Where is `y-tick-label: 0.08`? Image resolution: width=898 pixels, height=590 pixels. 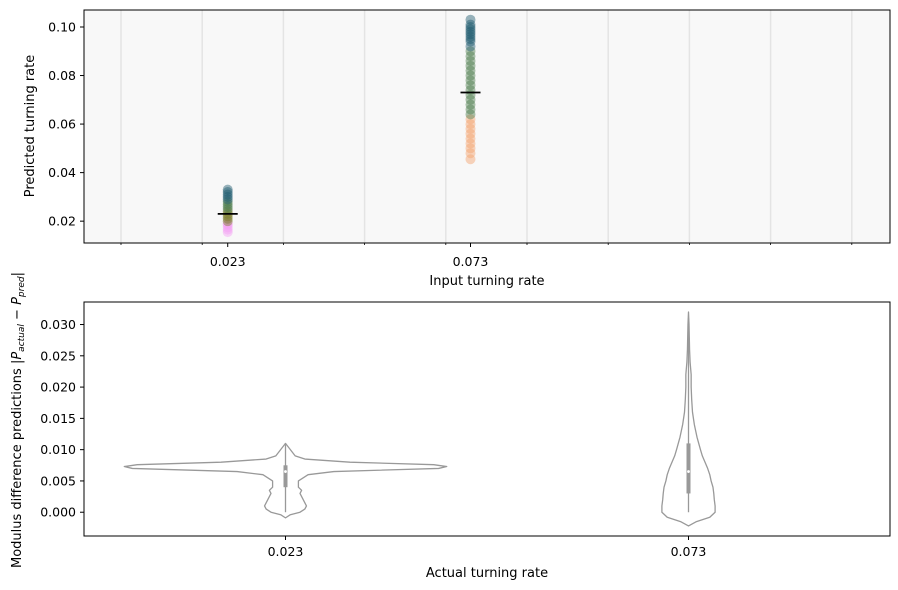
y-tick-label: 0.08 is located at coordinates (62, 75).